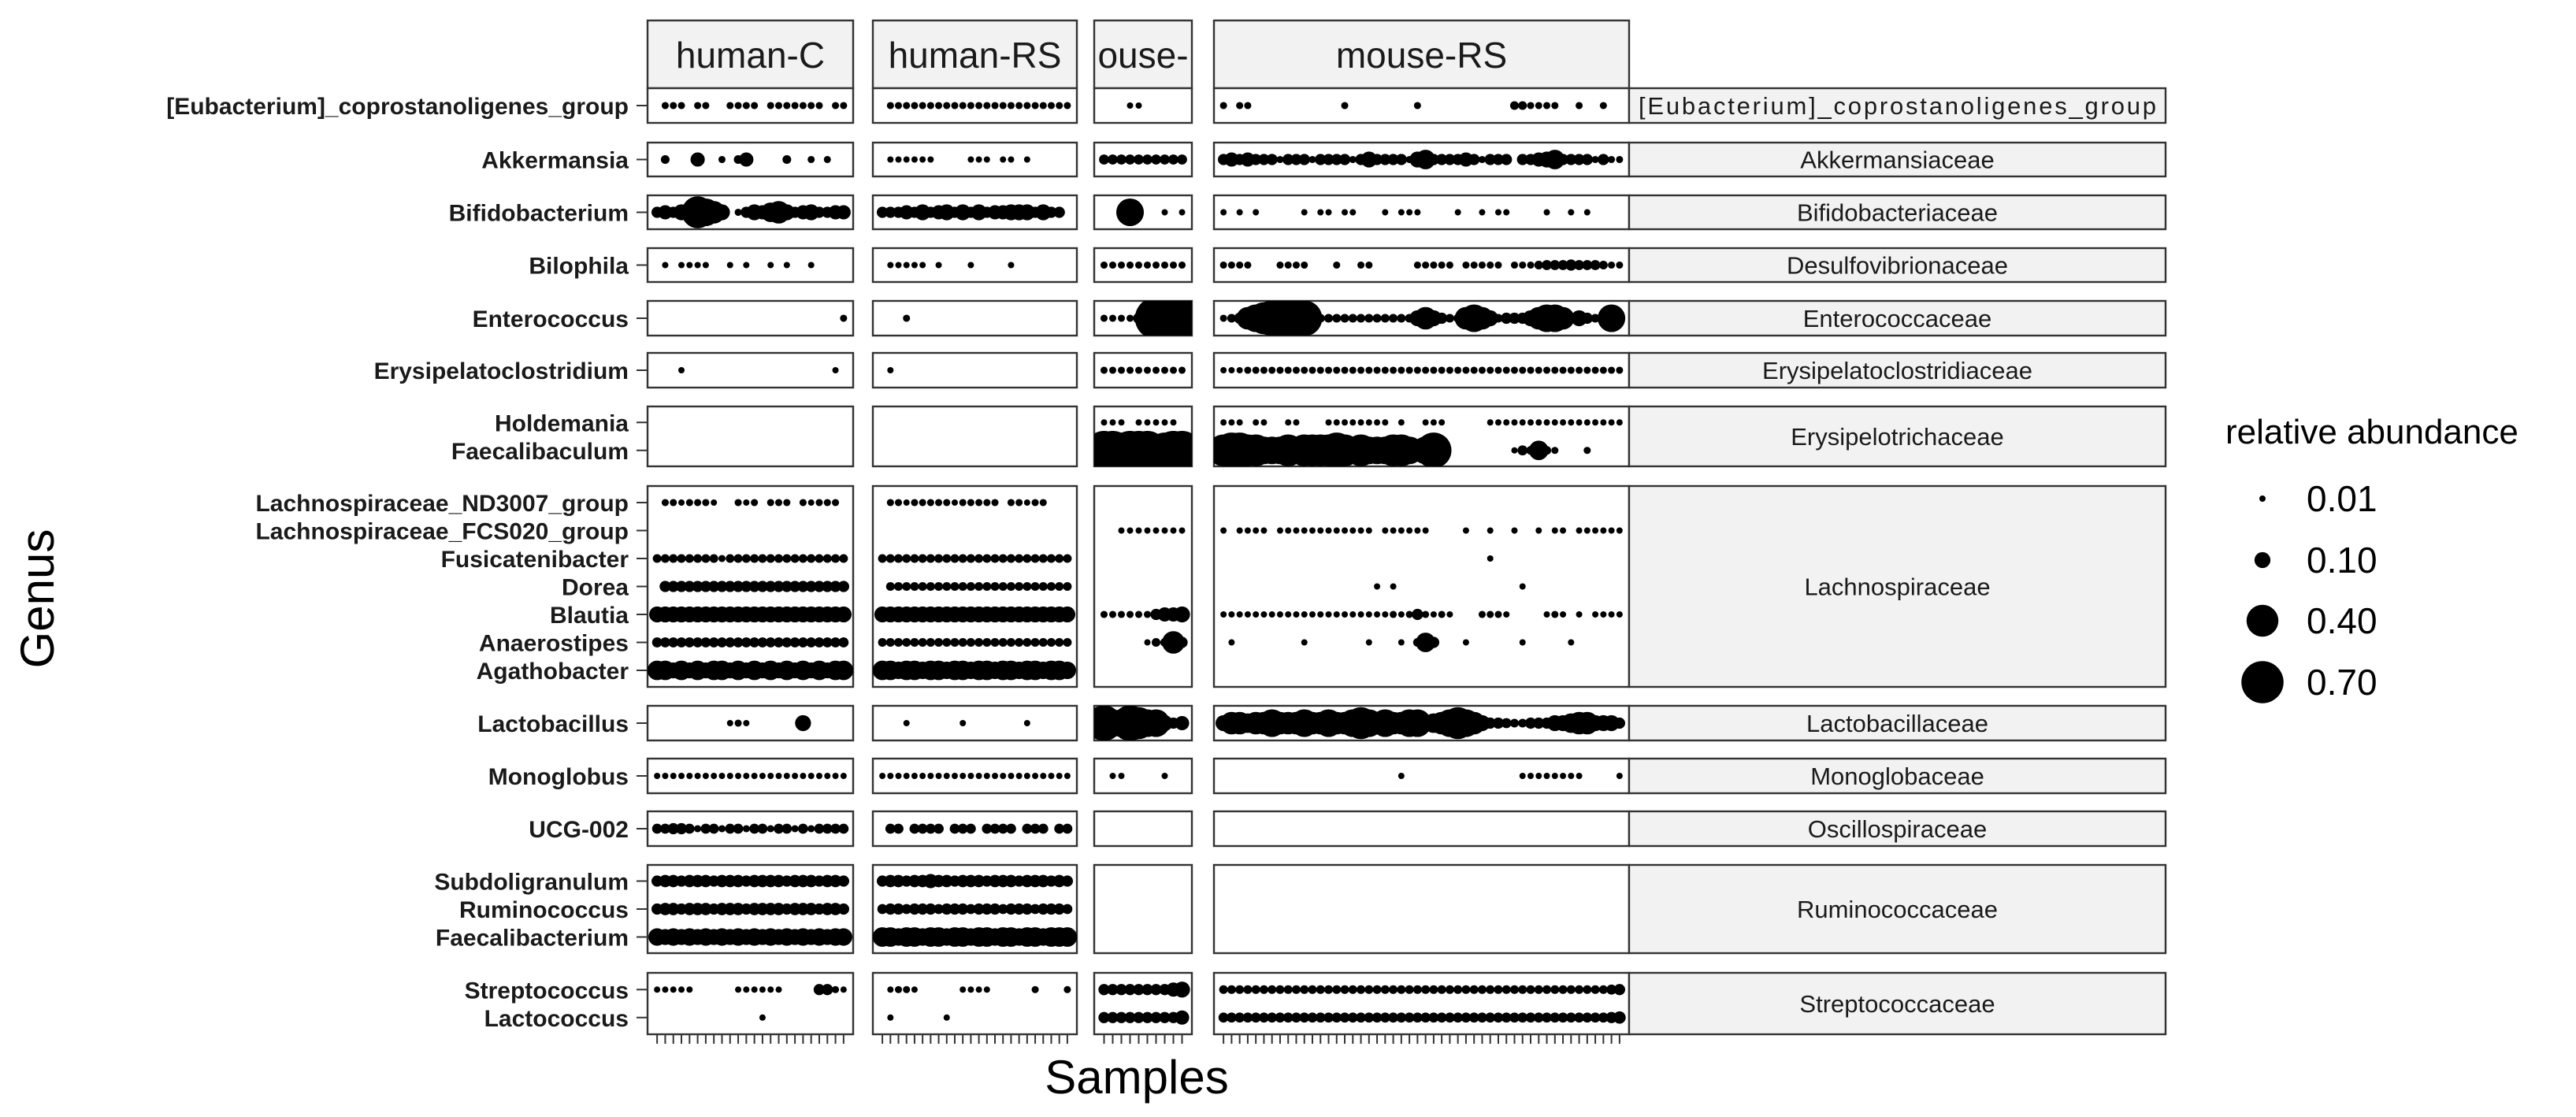 Image resolution: width=2576 pixels, height=1117 pixels. I want to click on genus-label: Lactobacillus, so click(553, 724).